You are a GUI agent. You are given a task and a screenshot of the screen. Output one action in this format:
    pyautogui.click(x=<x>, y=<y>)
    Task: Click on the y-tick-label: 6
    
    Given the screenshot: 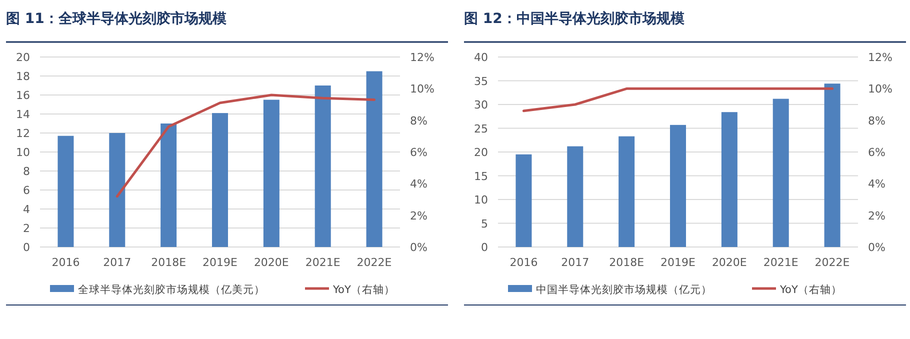 What is the action you would take?
    pyautogui.click(x=26, y=190)
    